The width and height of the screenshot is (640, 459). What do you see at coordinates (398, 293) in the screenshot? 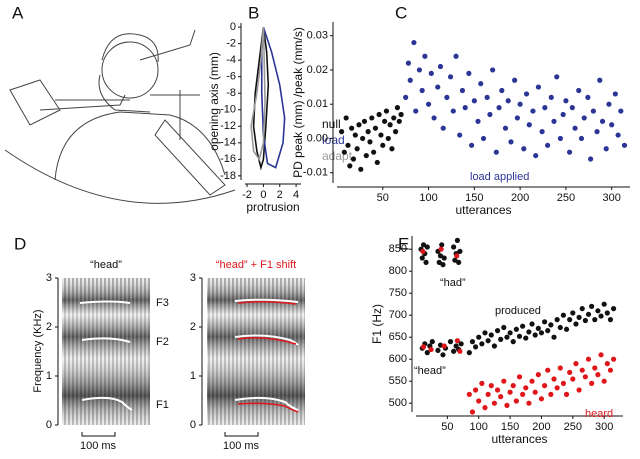
I see `y-tick-label: 750` at bounding box center [398, 293].